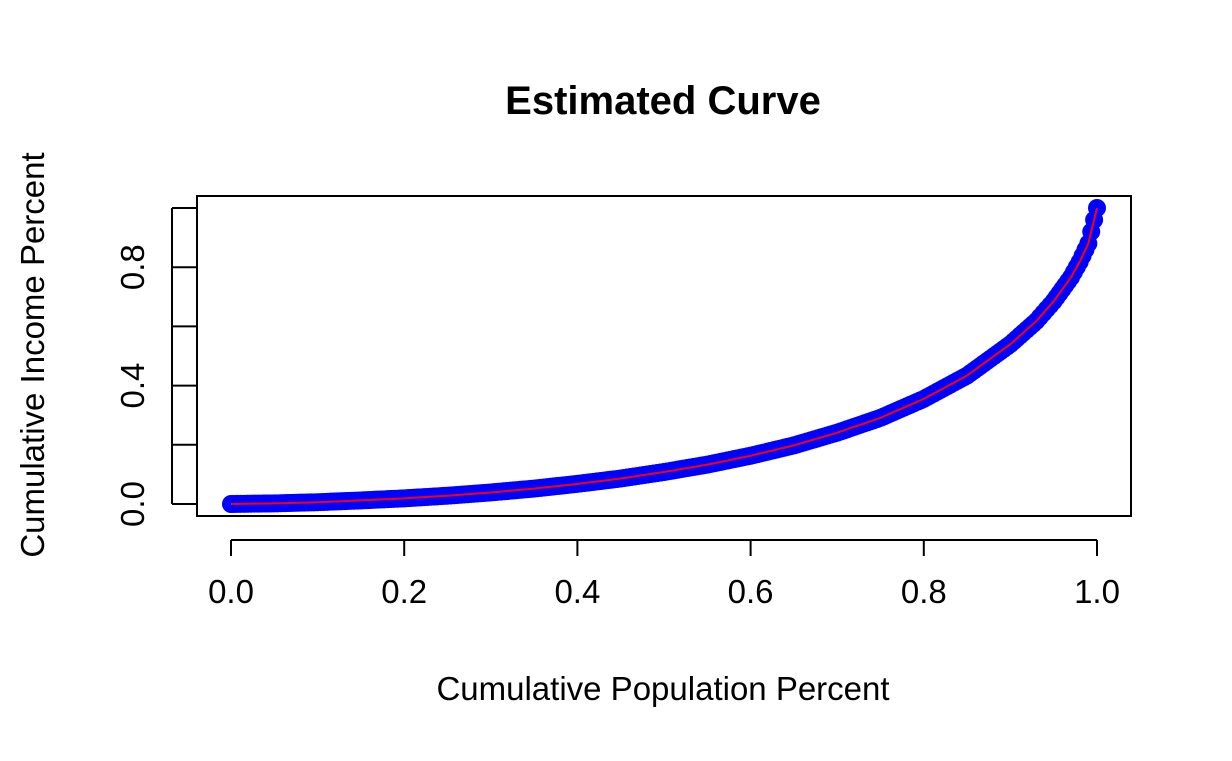 Image resolution: width=1232 pixels, height=761 pixels. What do you see at coordinates (751, 591) in the screenshot?
I see `x-tick-label: 0.6` at bounding box center [751, 591].